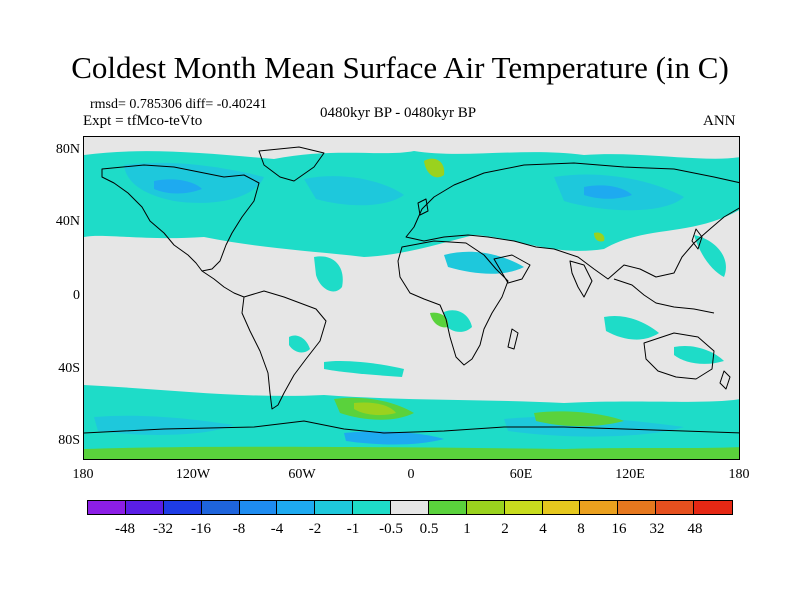 The height and width of the screenshot is (600, 800). Describe the element at coordinates (453, 303) in the screenshot. I see `coast-africa` at that location.